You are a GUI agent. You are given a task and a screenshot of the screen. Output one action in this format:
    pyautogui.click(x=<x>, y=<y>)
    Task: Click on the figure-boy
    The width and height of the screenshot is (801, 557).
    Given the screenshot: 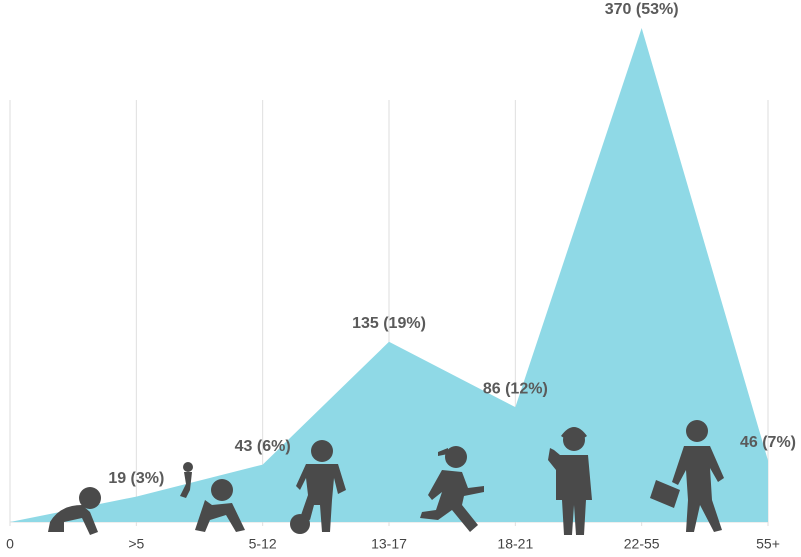 What is the action you would take?
    pyautogui.click(x=318, y=487)
    